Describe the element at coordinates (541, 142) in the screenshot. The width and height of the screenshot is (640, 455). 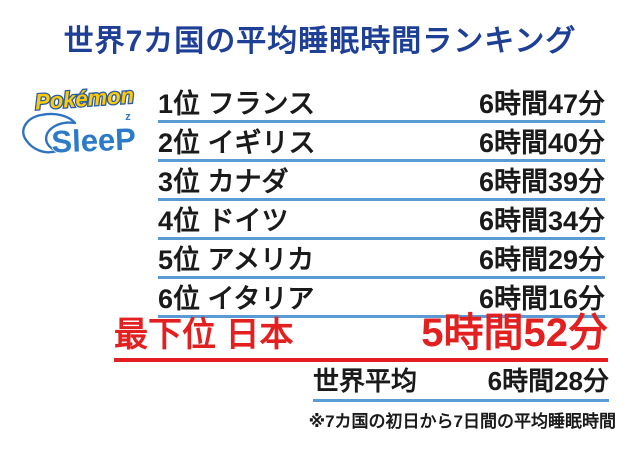
I see `sleep-time-value: 6時間40分` at that location.